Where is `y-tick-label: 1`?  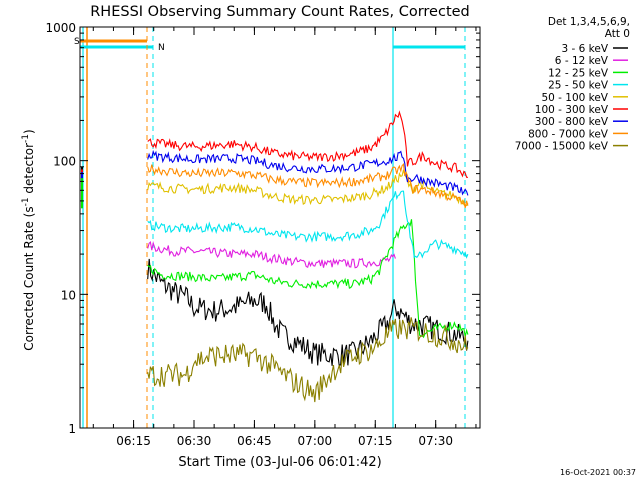 y-tick-label: 1 is located at coordinates (72, 429).